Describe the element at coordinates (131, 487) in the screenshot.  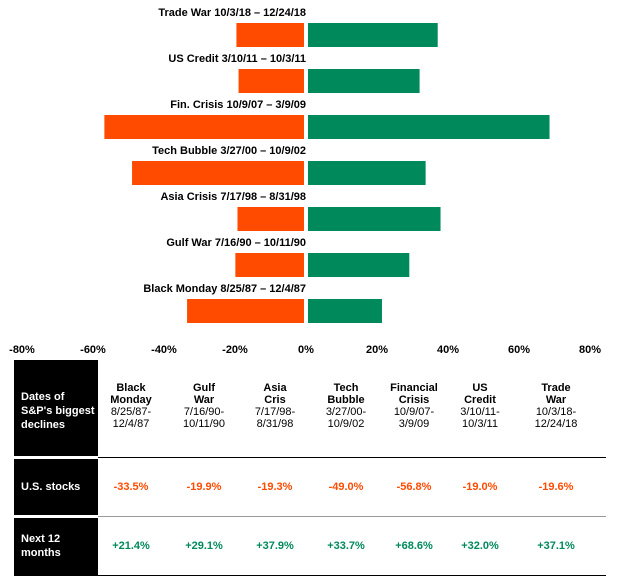
I see `us-stocks-value: -33.5%` at that location.